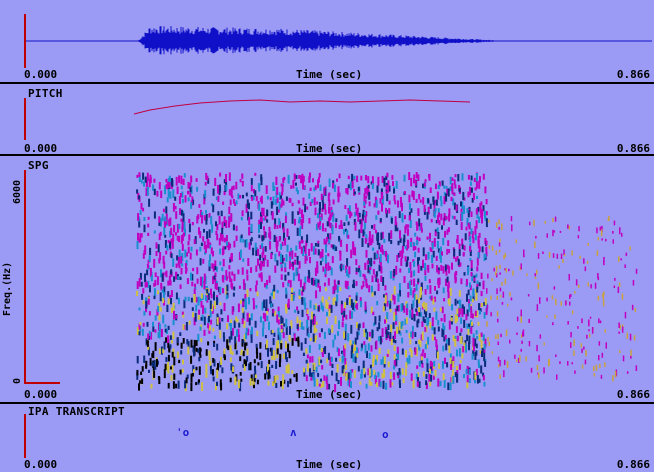  I want to click on pitch-title: PITCH, so click(45, 93).